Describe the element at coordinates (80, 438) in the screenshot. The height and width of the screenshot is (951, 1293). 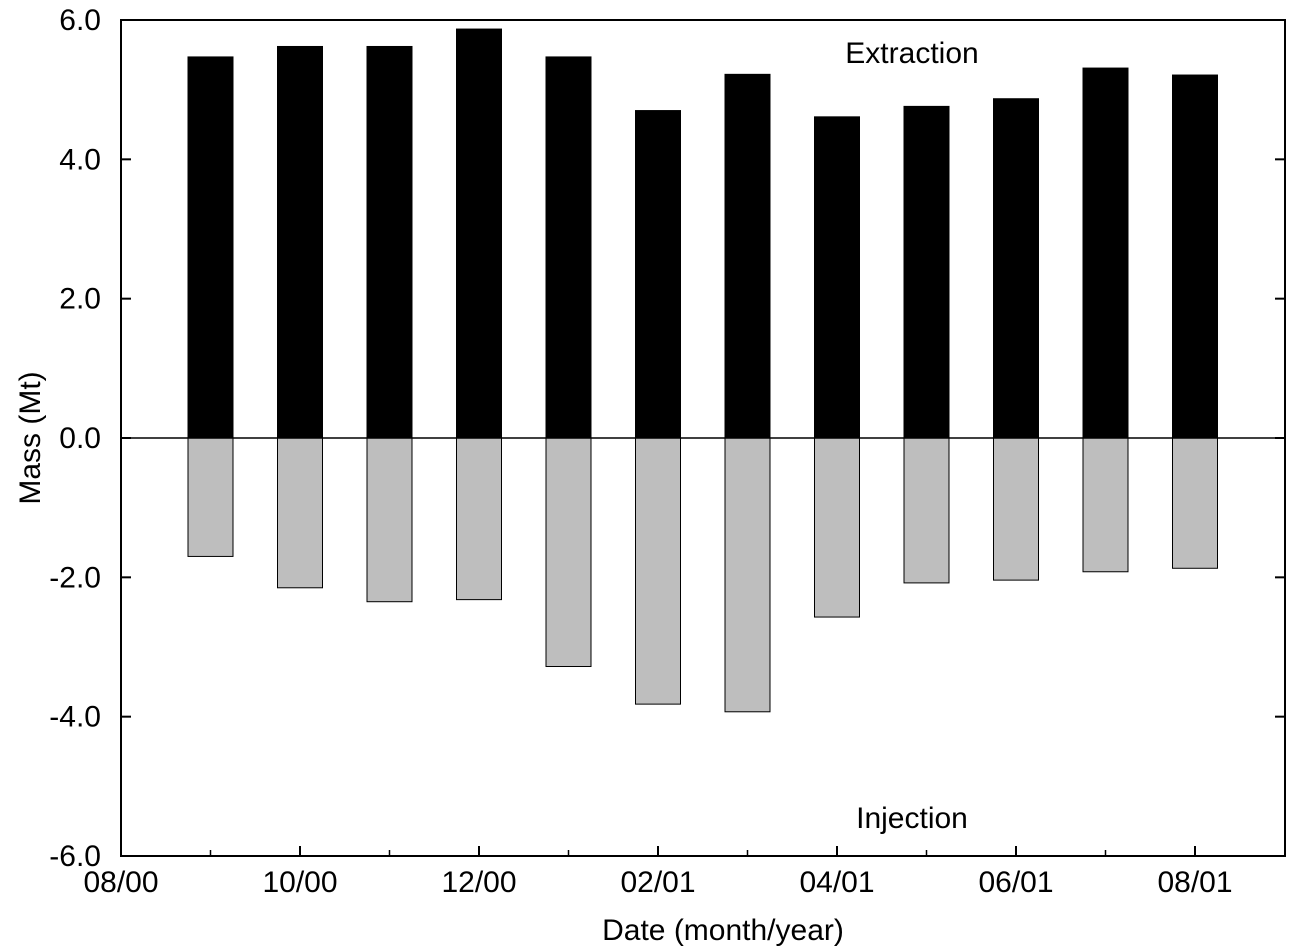
I see `y-tick-label: 0.0` at that location.